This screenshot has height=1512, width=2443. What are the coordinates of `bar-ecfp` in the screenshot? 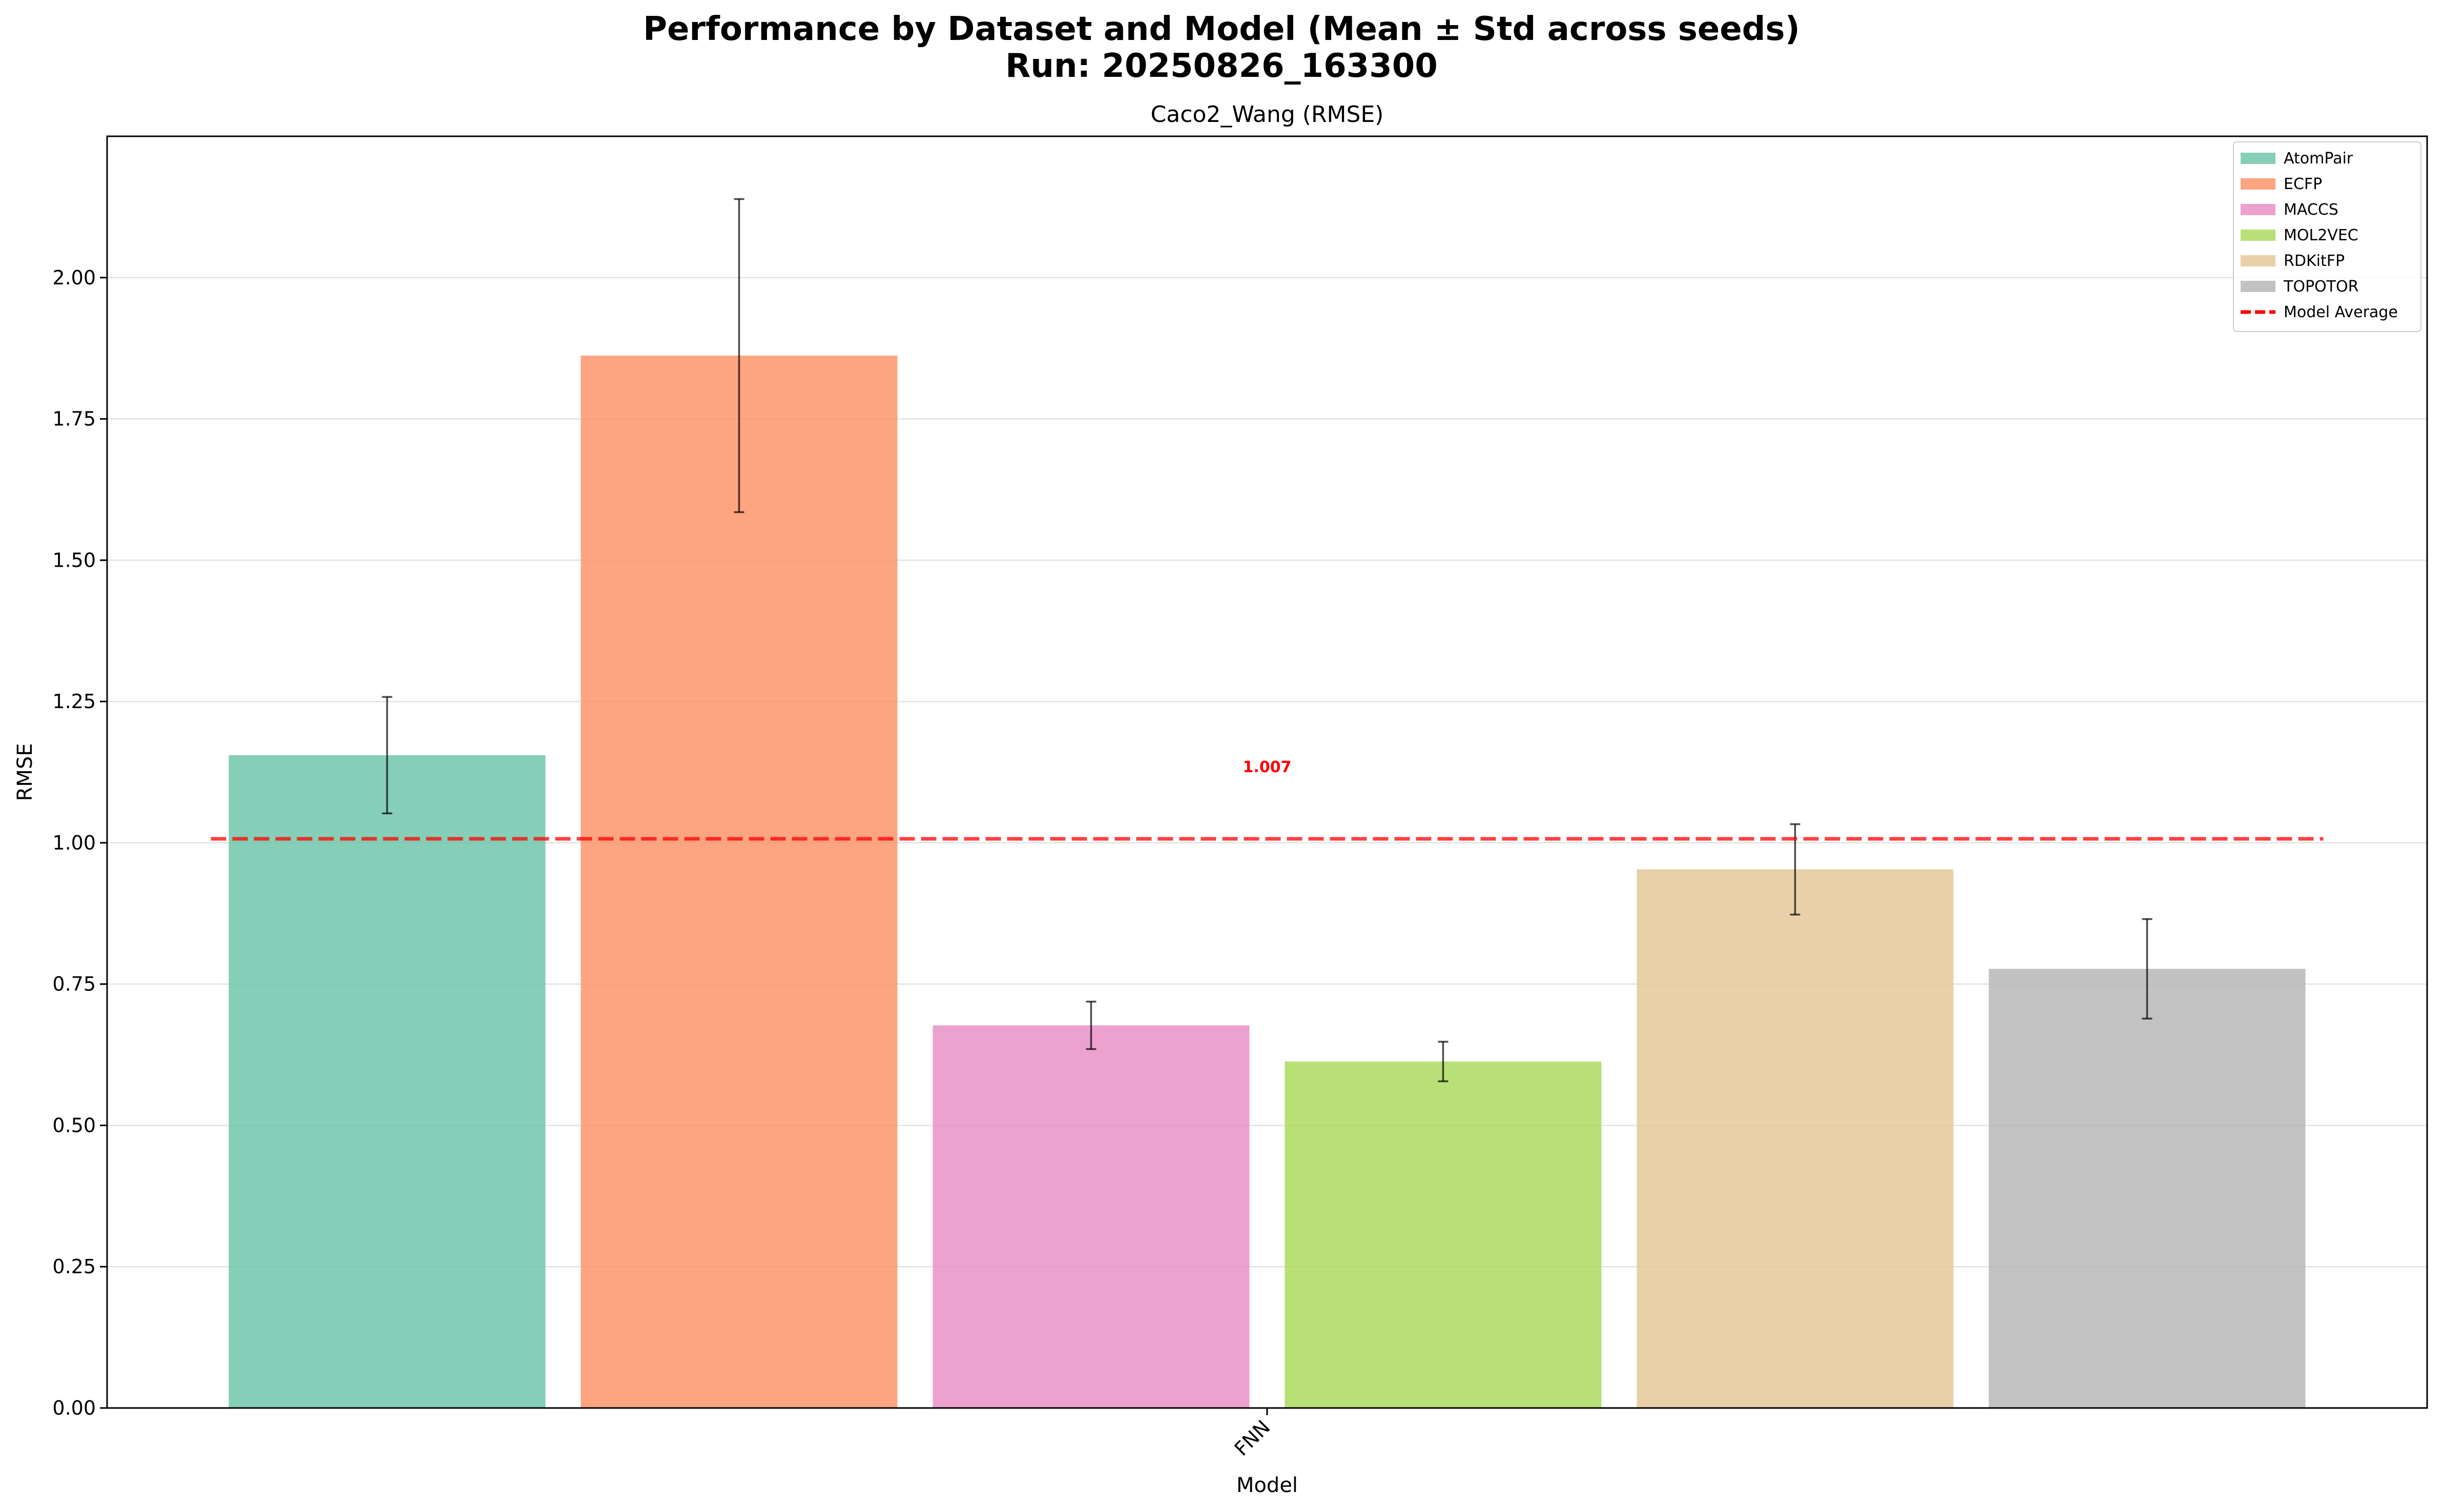 It's located at (739, 882).